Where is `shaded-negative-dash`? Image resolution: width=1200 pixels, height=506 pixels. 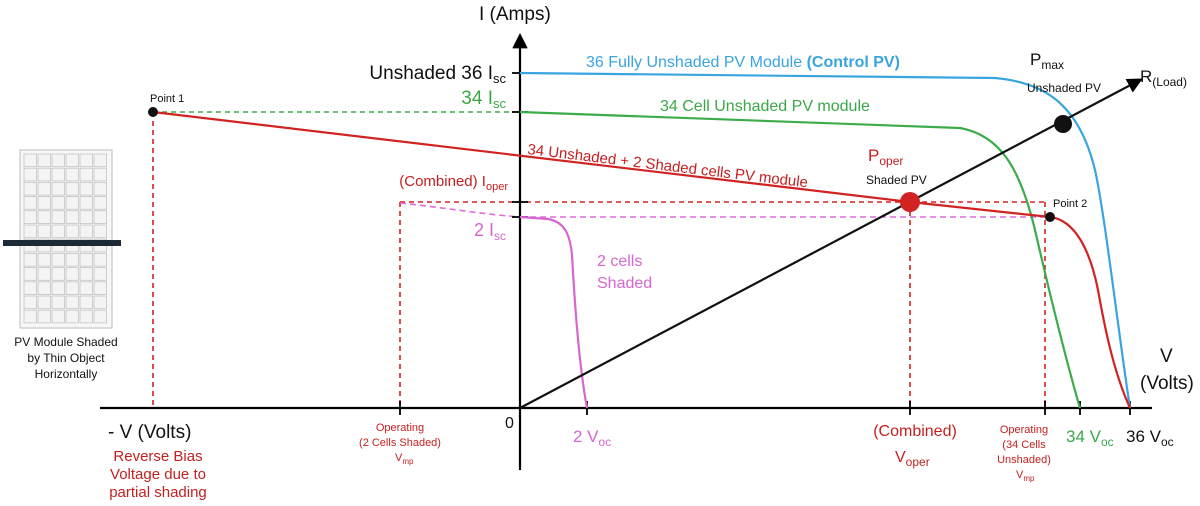 shaded-negative-dash is located at coordinates (460, 210).